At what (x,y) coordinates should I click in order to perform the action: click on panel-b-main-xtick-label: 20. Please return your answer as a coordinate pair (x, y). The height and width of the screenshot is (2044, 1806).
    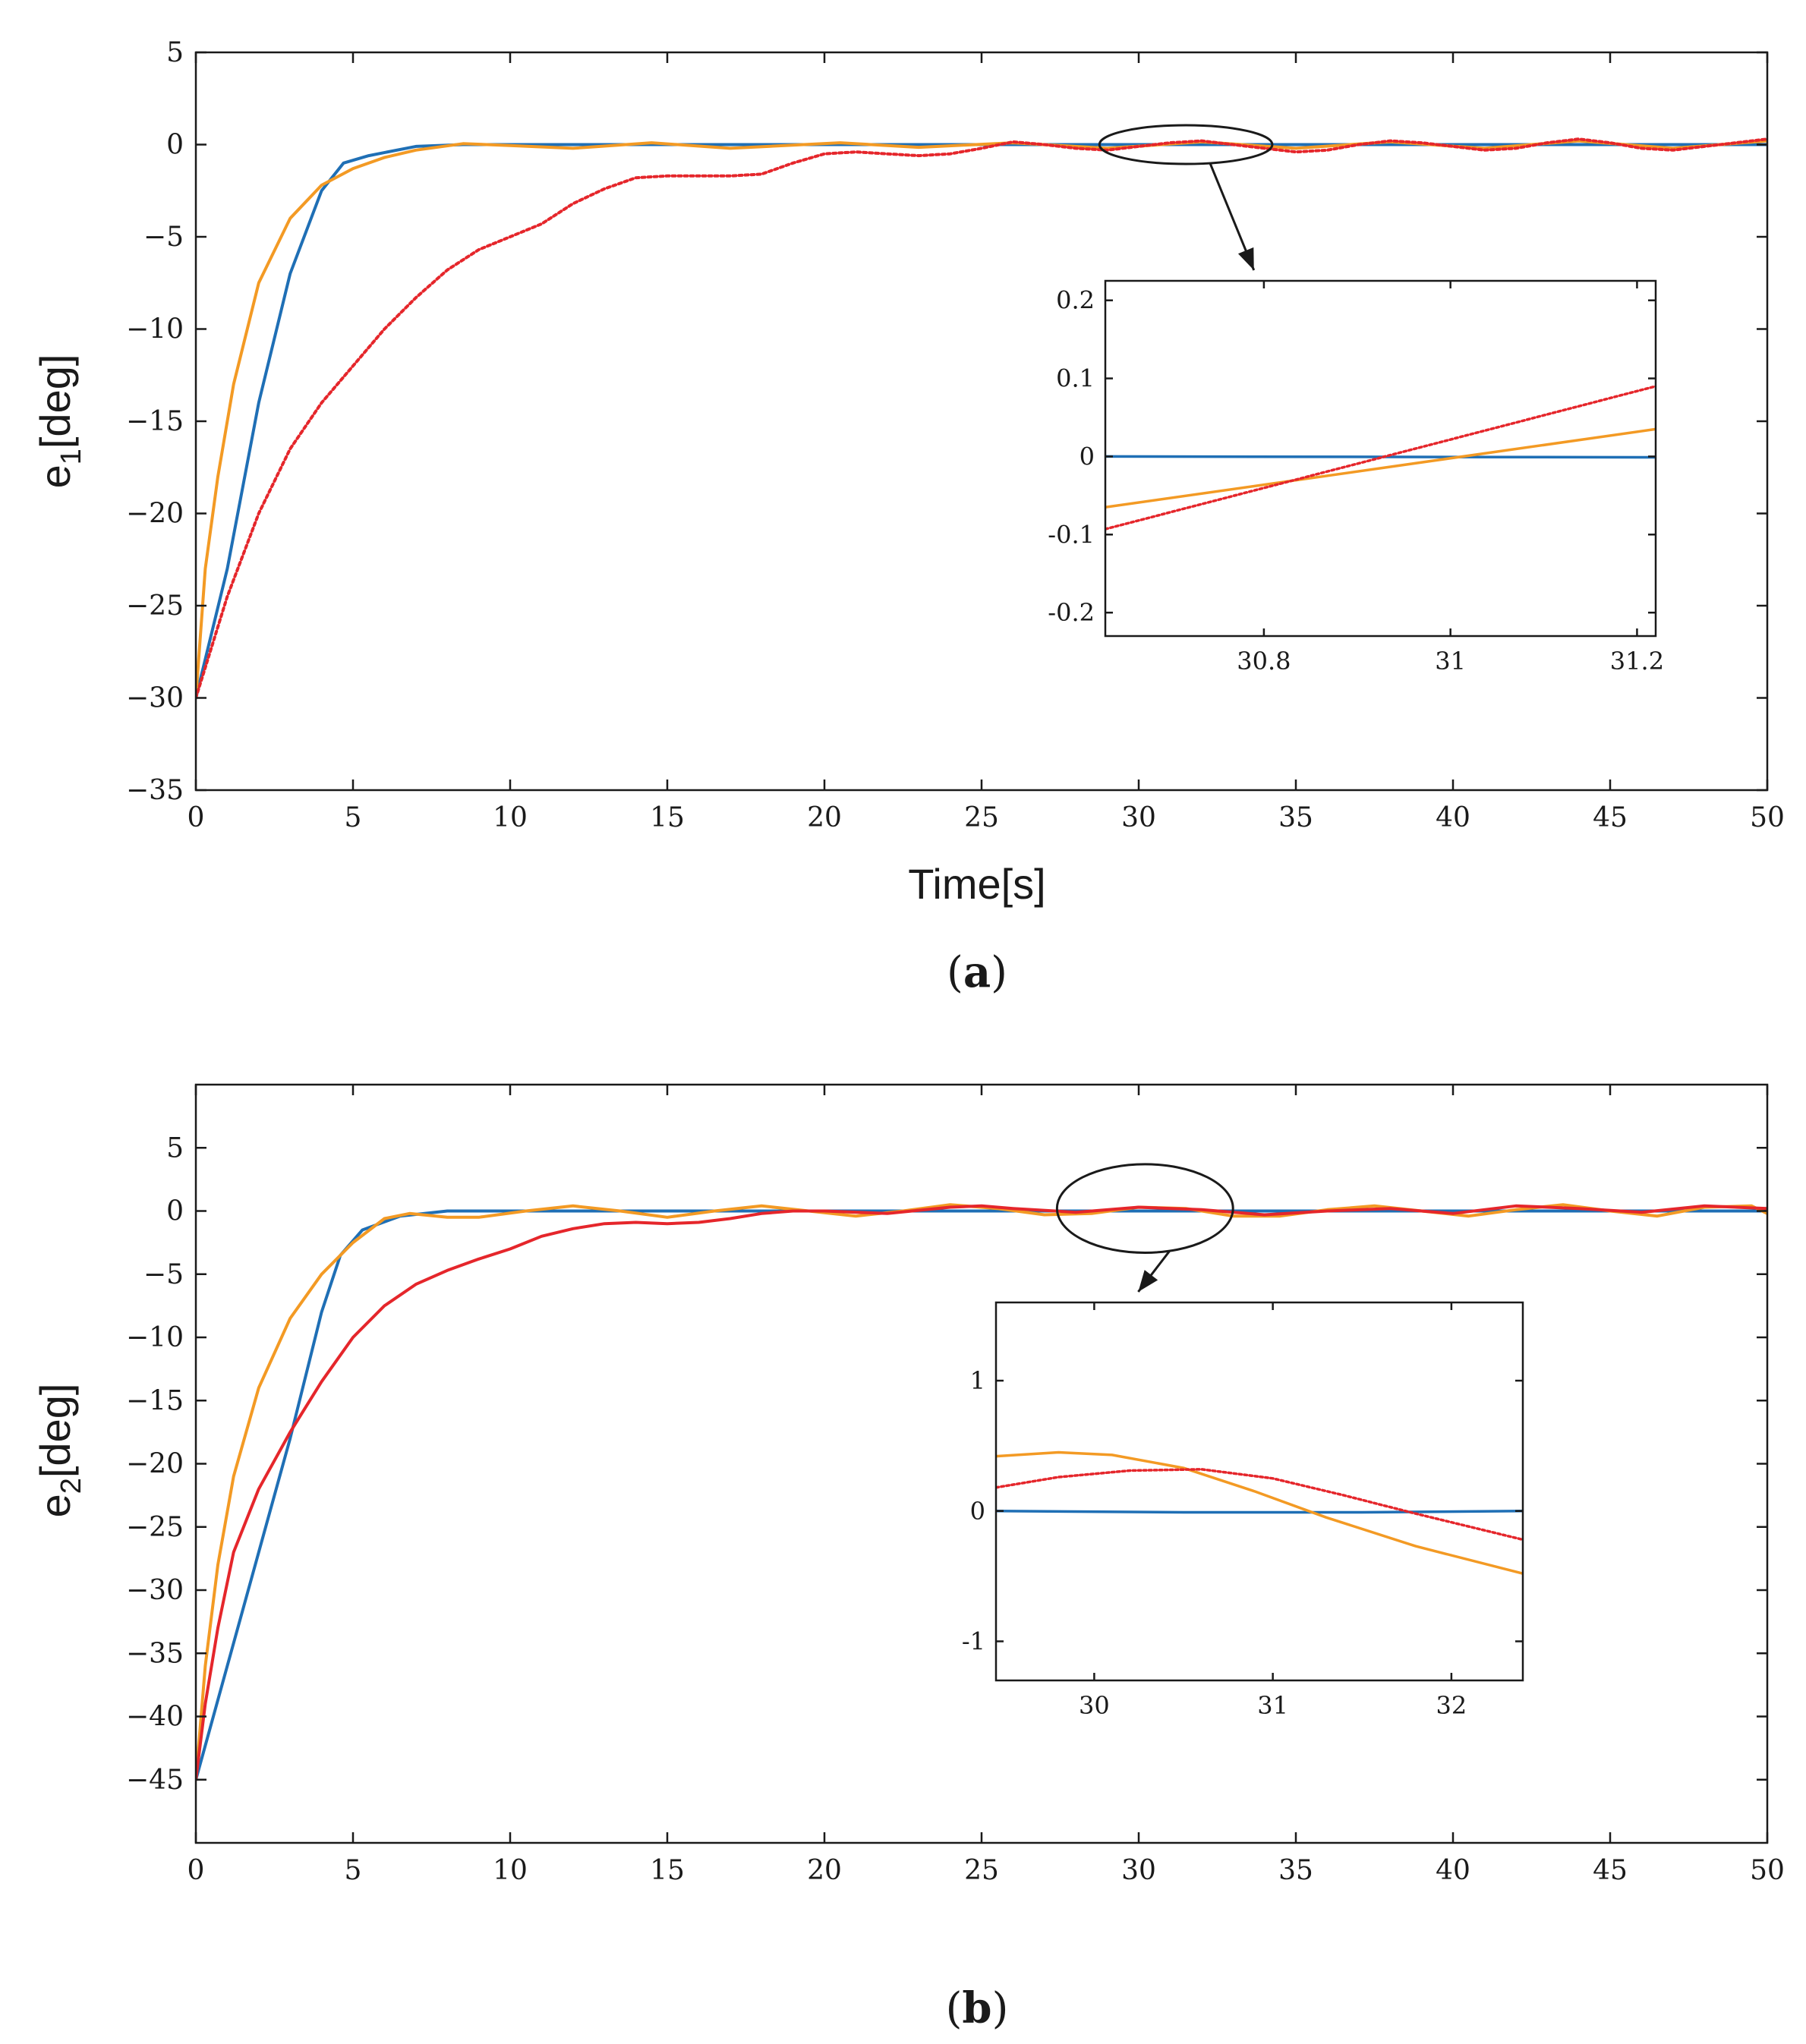
    Looking at the image, I should click on (824, 1870).